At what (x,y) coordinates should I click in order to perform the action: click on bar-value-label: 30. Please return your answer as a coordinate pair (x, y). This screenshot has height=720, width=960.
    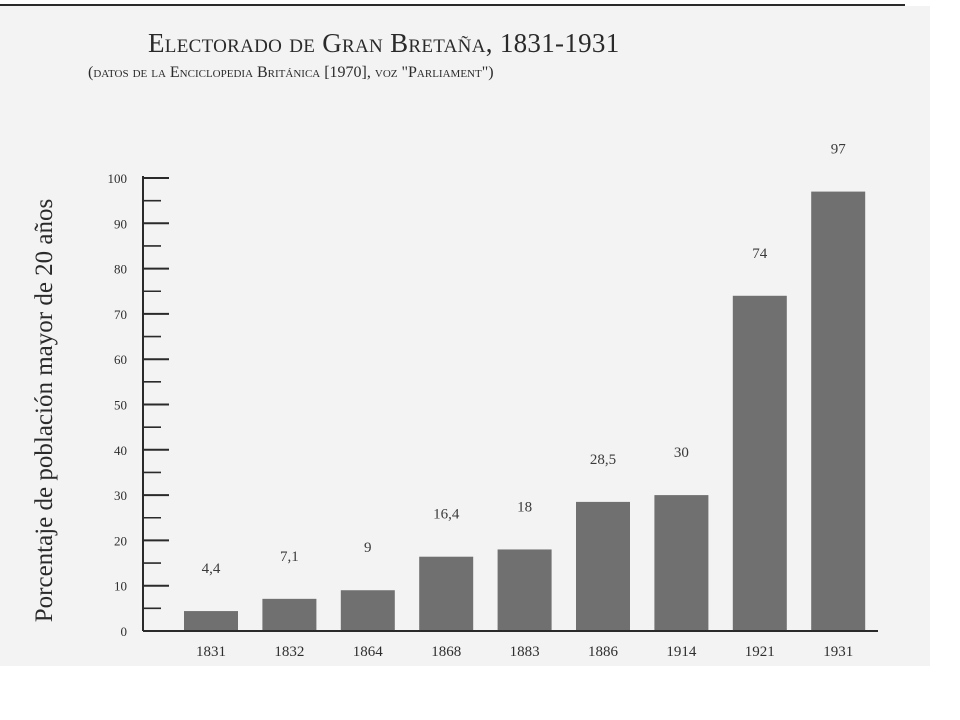
    Looking at the image, I should click on (681, 453).